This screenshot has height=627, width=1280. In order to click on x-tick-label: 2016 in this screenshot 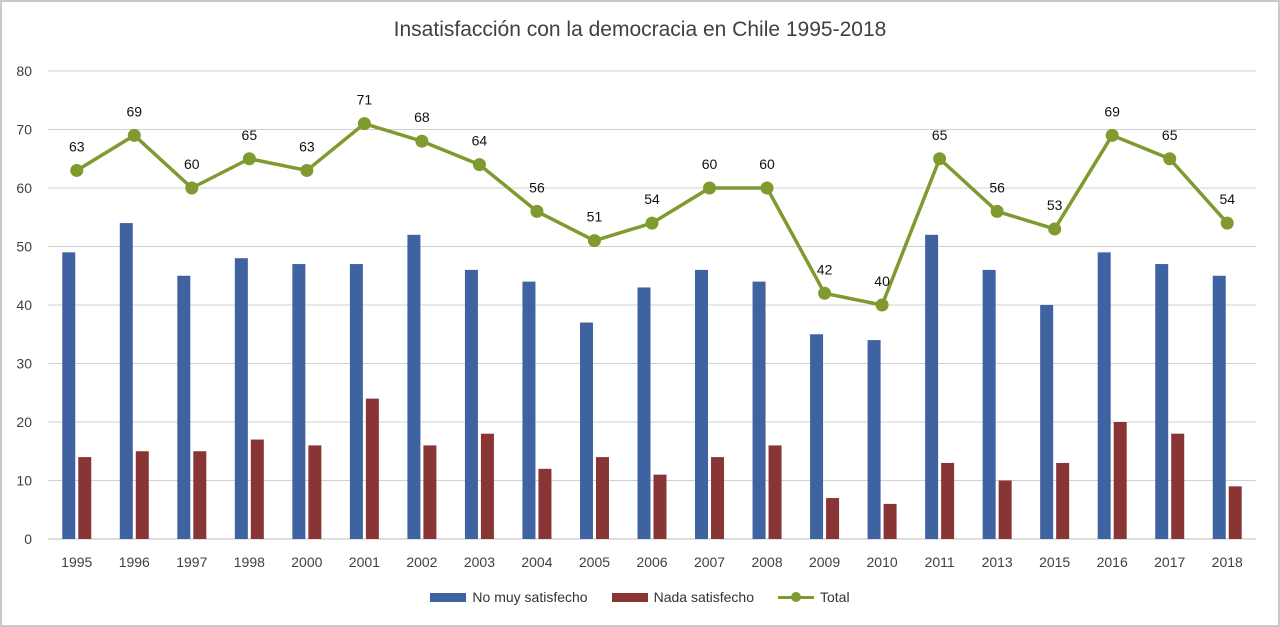, I will do `click(1112, 562)`.